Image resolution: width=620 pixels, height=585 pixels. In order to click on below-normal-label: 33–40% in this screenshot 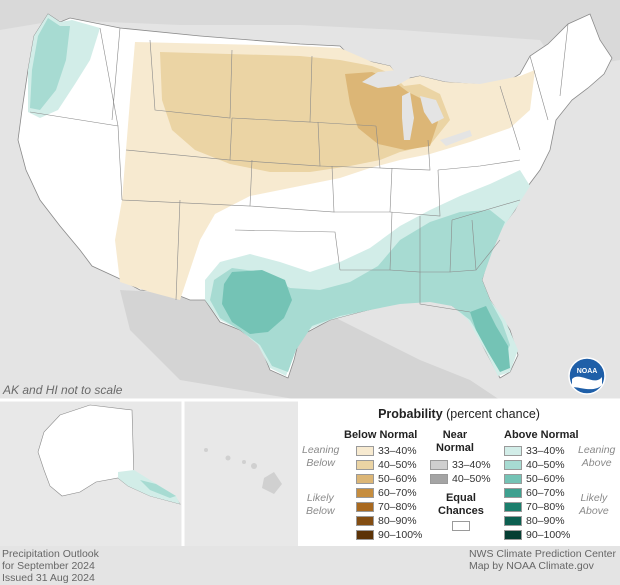, I will do `click(397, 451)`.